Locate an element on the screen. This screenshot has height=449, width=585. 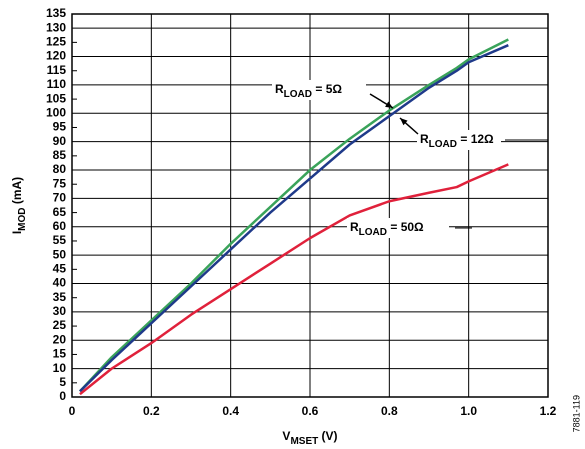
x-tick-label: 0.4 is located at coordinates (230, 411).